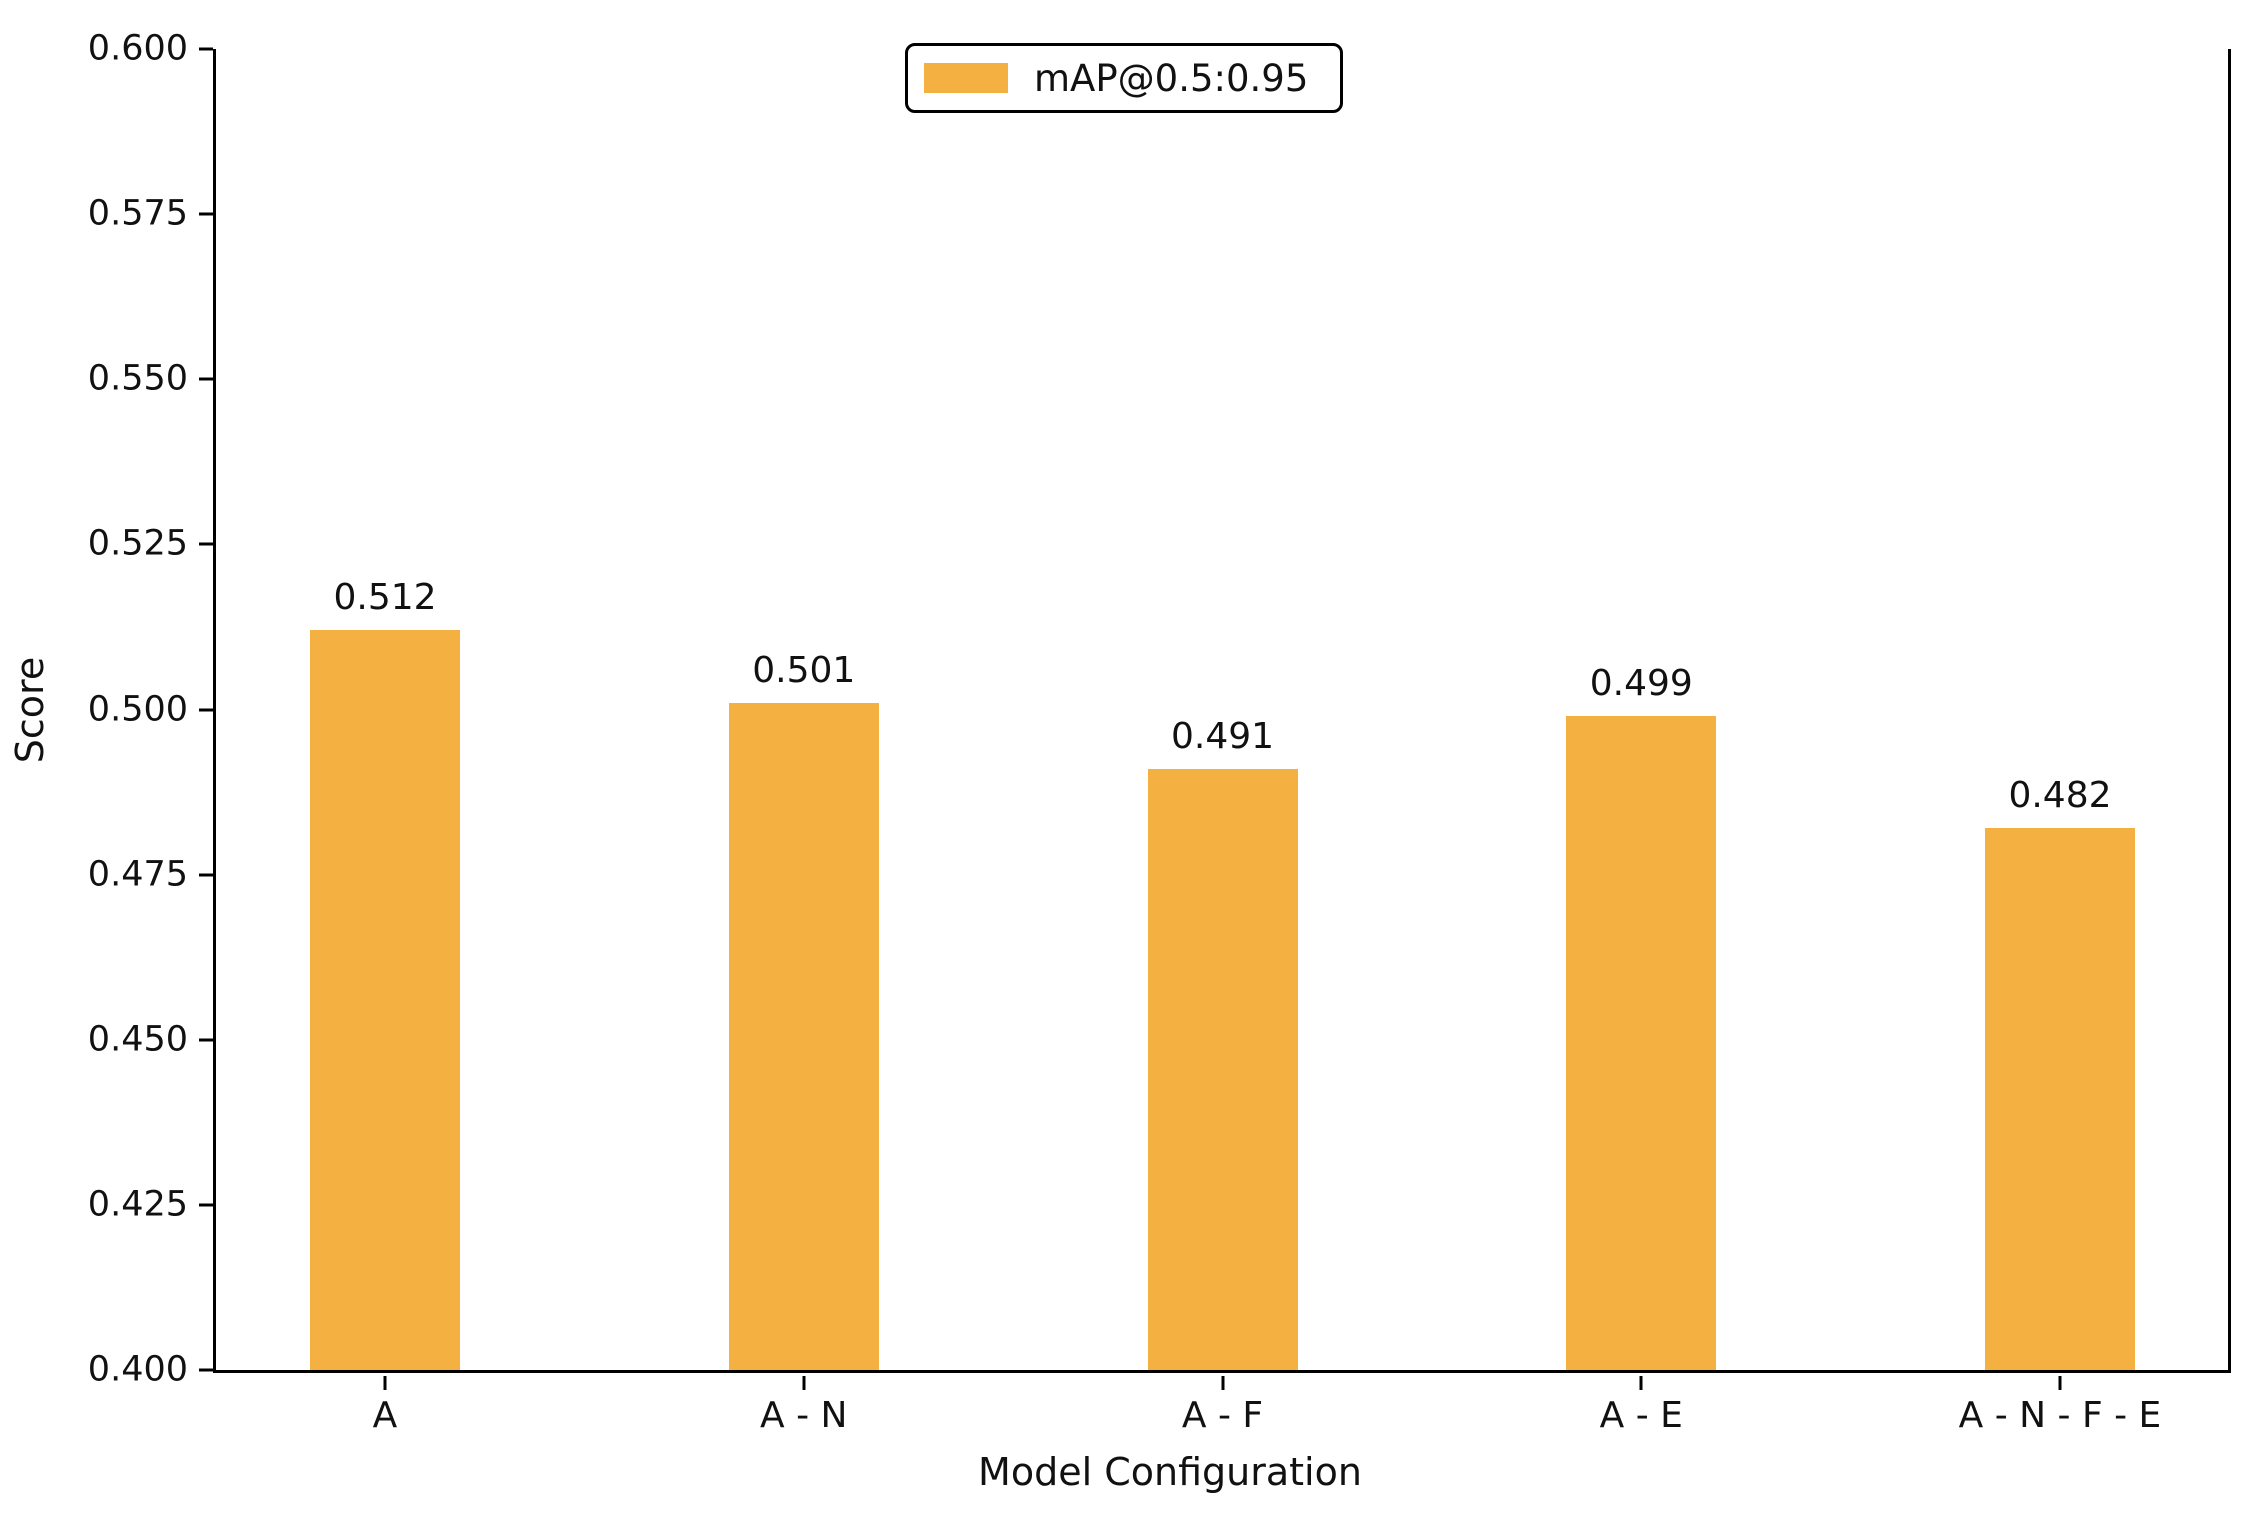 This screenshot has width=2255, height=1517. I want to click on bar-A-E, so click(1641, 1043).